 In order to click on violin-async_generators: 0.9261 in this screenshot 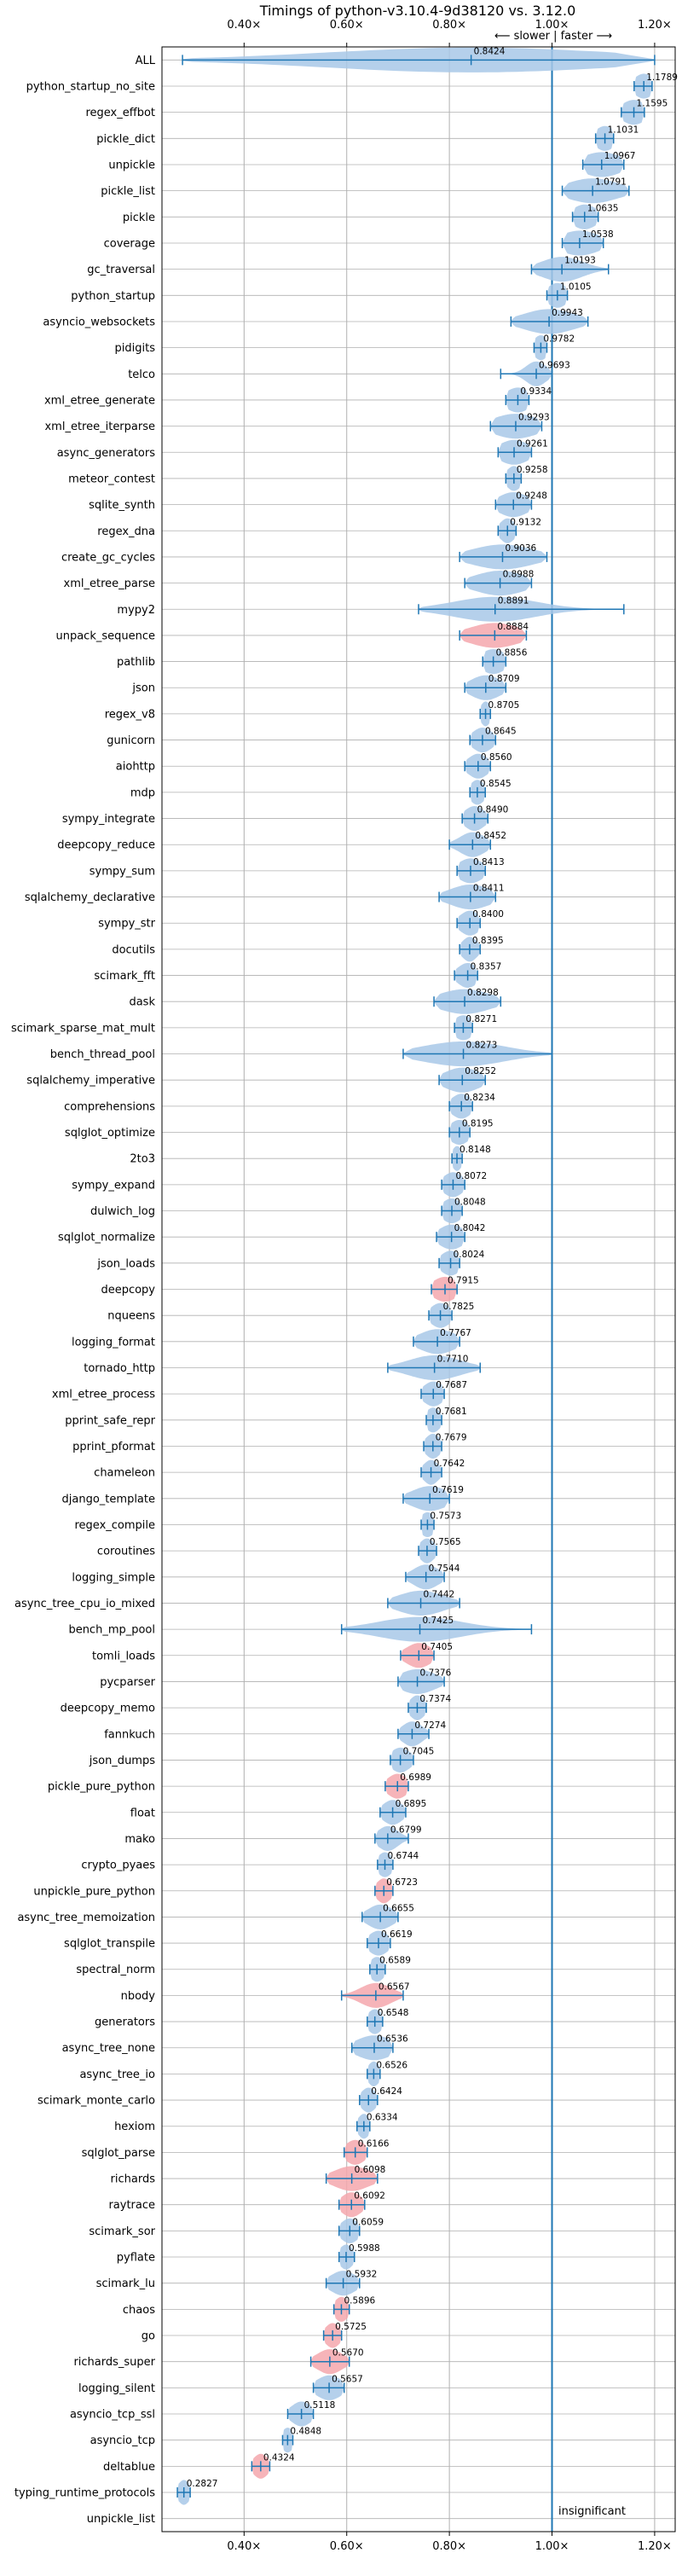, I will do `click(523, 451)`.